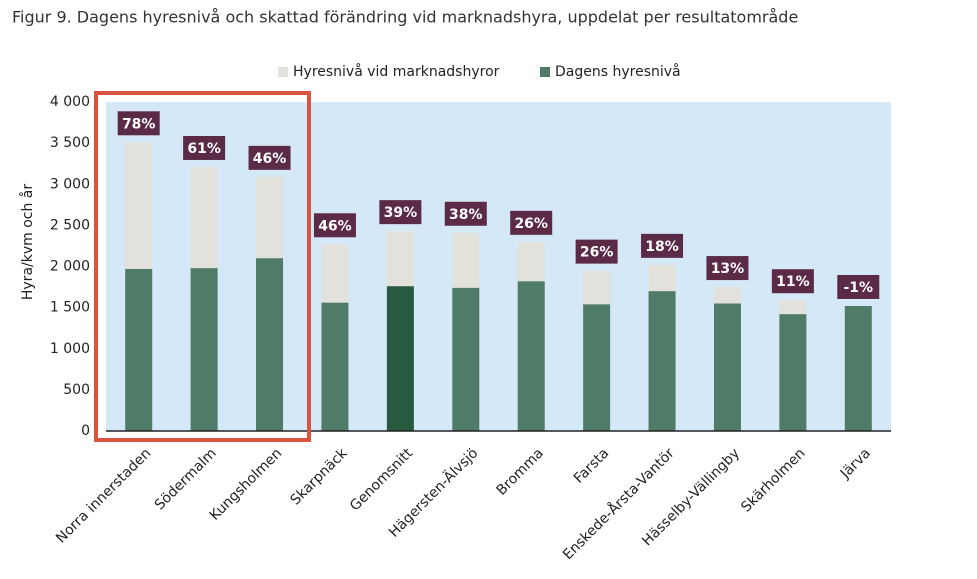  I want to click on change-label: 78%, so click(139, 124).